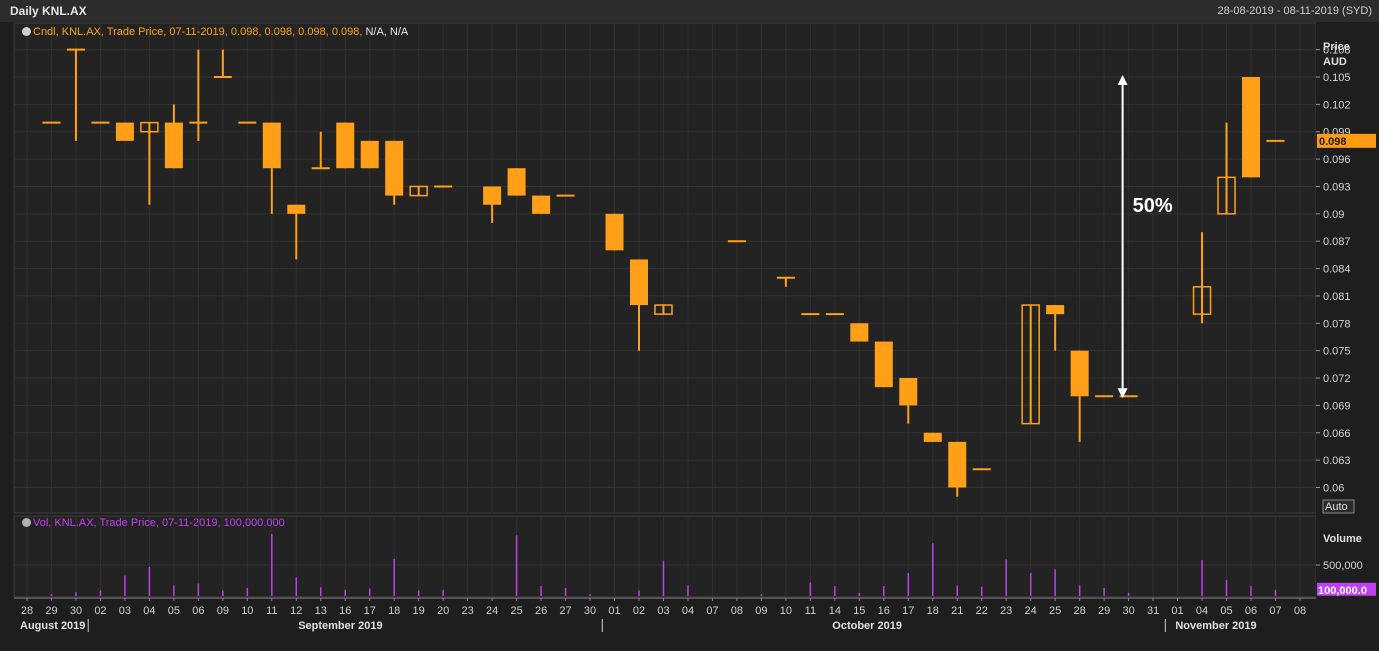 The image size is (1379, 651). What do you see at coordinates (1337, 187) in the screenshot?
I see `price-tick-label: 0.093` at bounding box center [1337, 187].